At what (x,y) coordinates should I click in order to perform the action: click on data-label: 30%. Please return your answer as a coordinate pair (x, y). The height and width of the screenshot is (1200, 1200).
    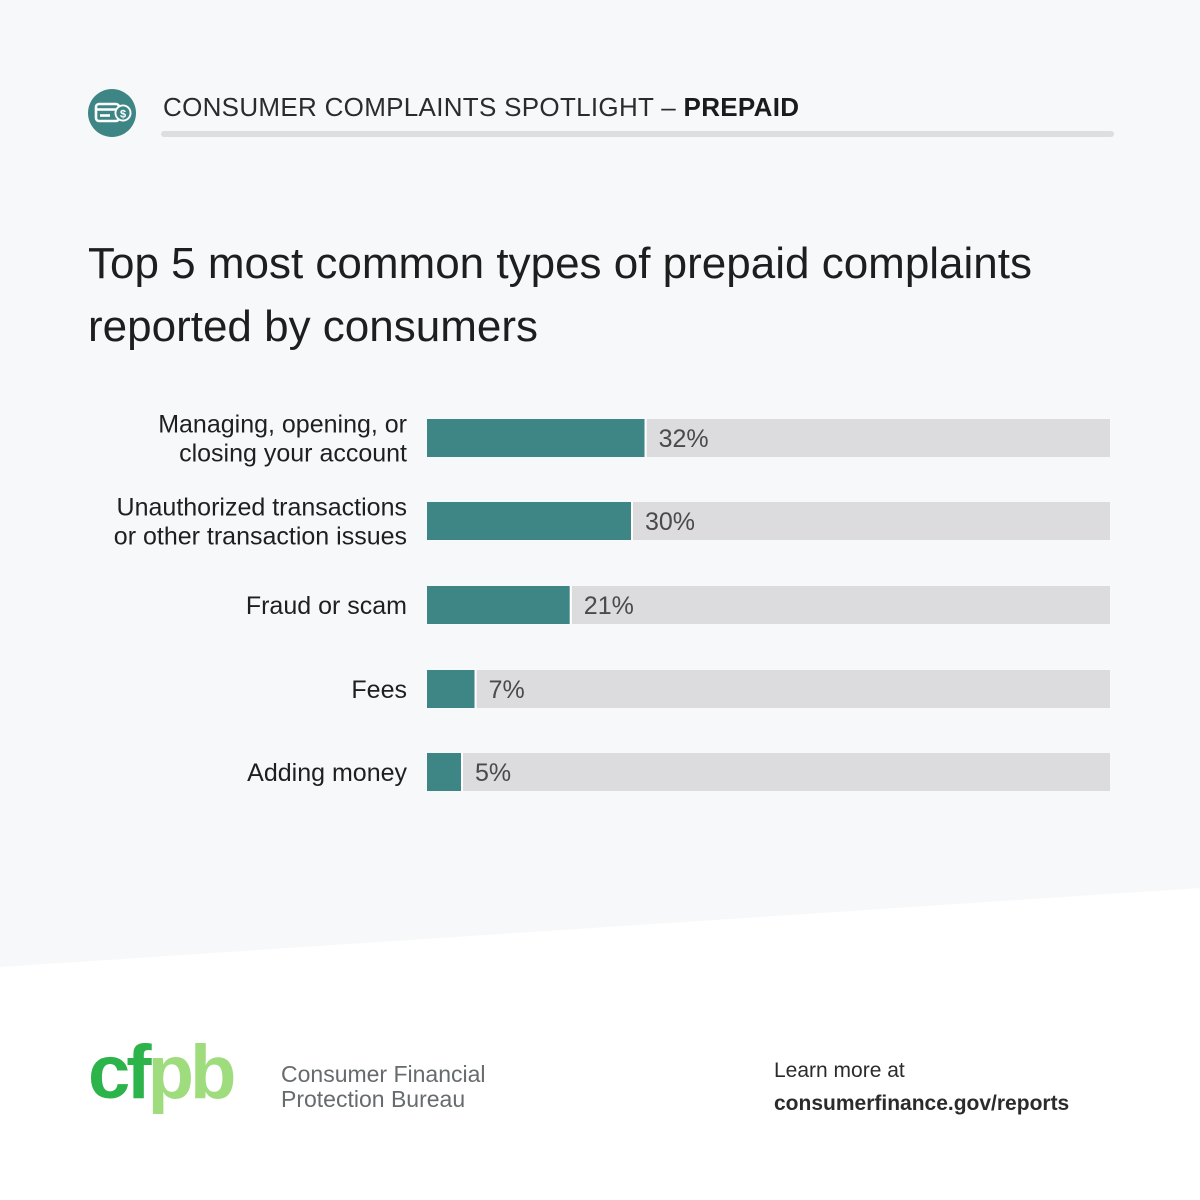
    Looking at the image, I should click on (670, 522).